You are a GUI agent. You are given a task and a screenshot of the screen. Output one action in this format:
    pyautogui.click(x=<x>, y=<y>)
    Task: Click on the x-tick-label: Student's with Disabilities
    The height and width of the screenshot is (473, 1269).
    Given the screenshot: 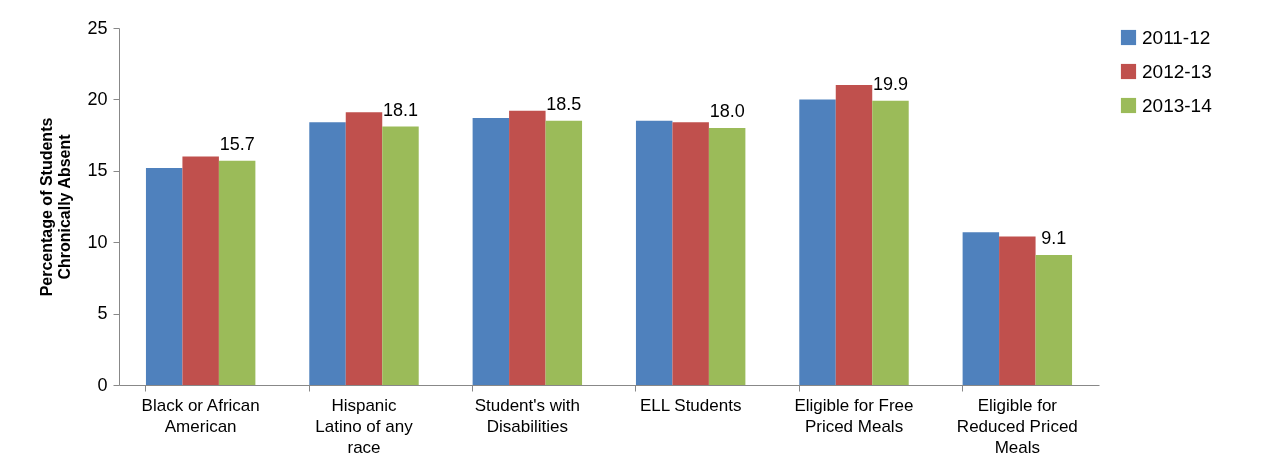 What is the action you would take?
    pyautogui.click(x=527, y=415)
    